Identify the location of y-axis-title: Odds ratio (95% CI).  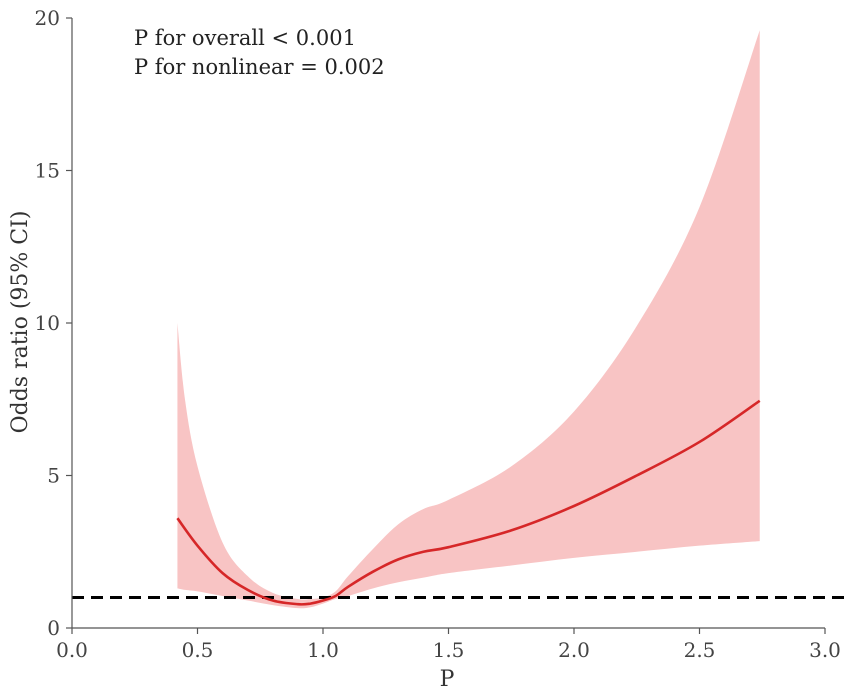
(20, 322).